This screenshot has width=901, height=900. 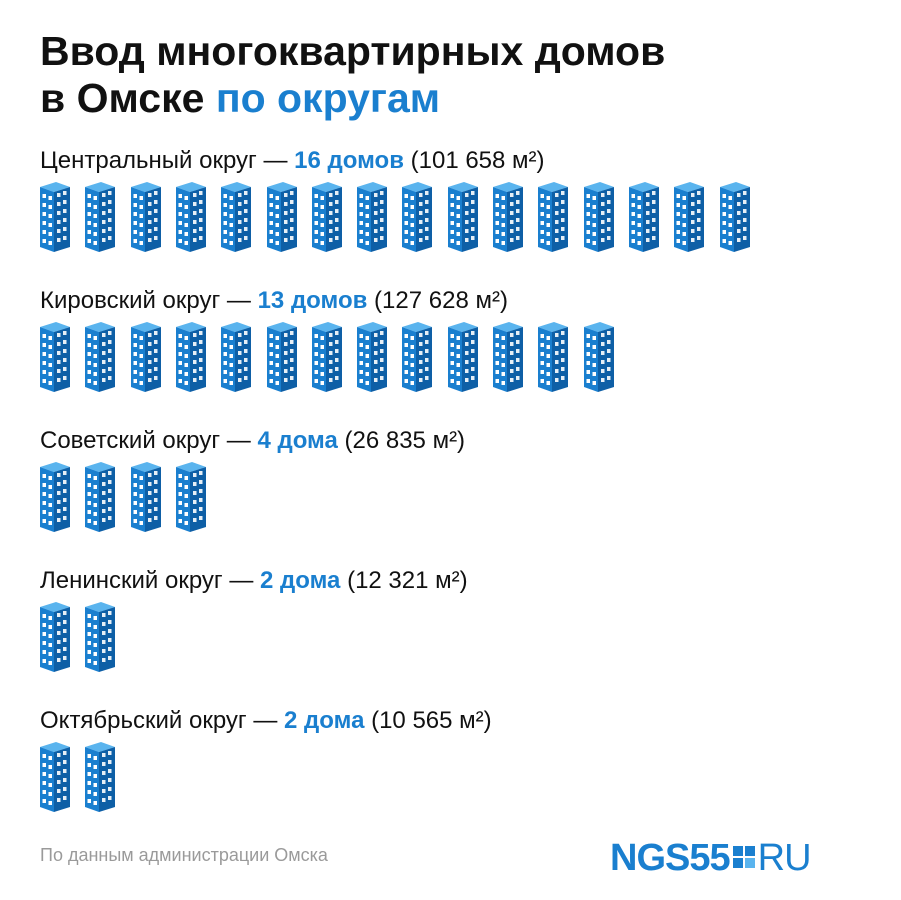 I want to click on district-name: Советский округ, so click(x=130, y=440).